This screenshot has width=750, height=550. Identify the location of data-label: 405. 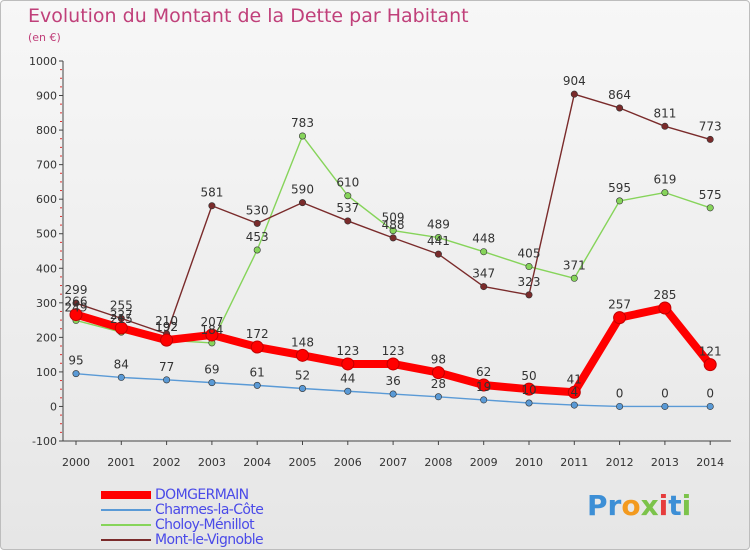
(529, 254).